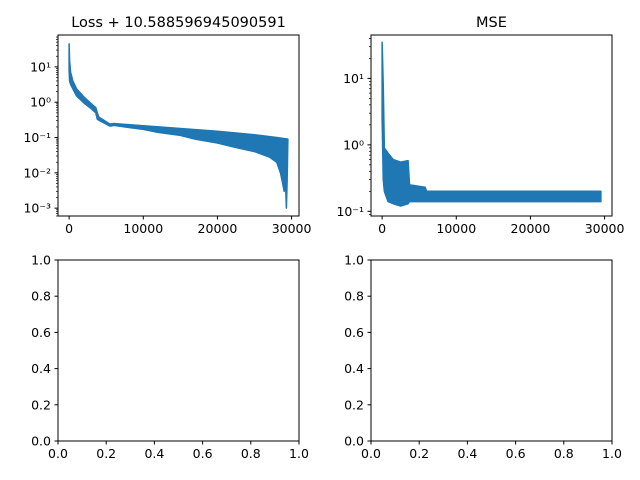 Image resolution: width=640 pixels, height=480 pixels. I want to click on chart-title: MSE, so click(491, 23).